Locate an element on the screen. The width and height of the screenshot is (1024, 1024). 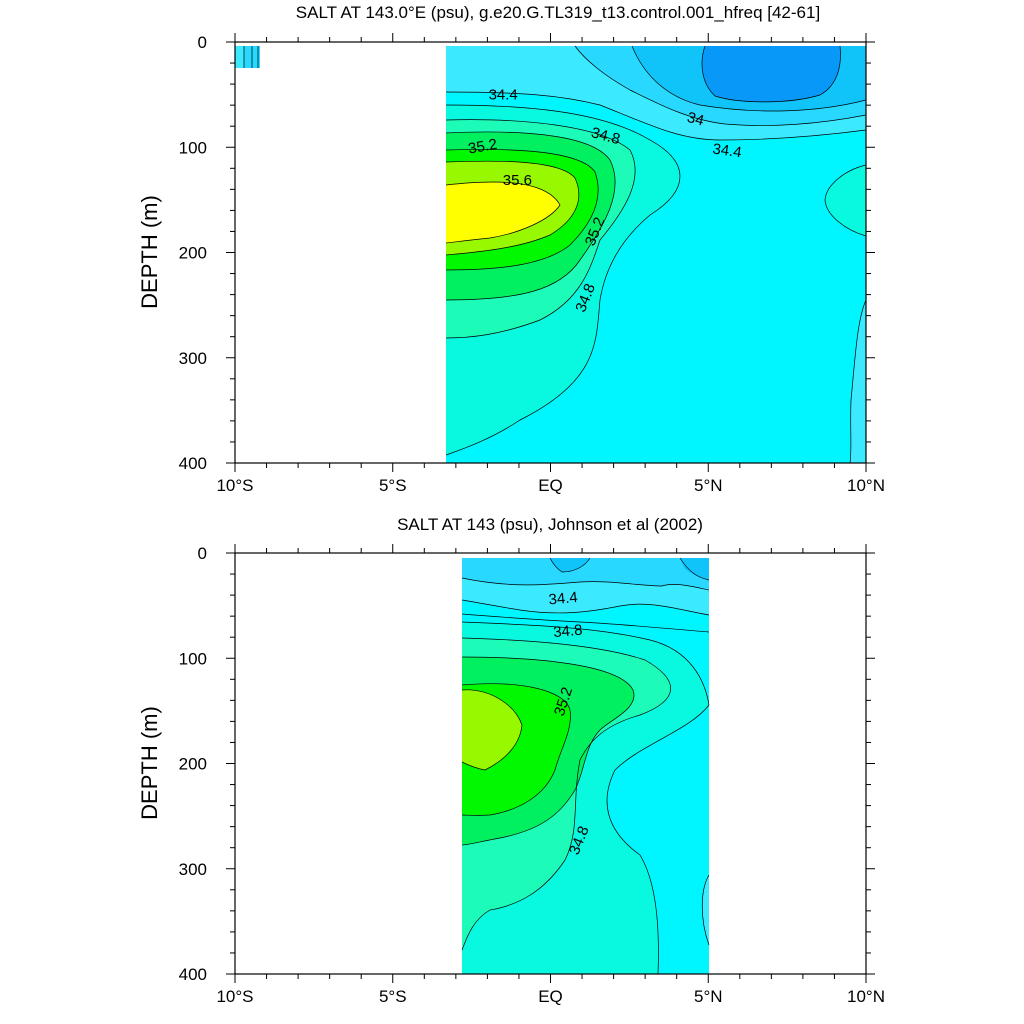
model-x-tick-label: 10°S is located at coordinates (234, 485).